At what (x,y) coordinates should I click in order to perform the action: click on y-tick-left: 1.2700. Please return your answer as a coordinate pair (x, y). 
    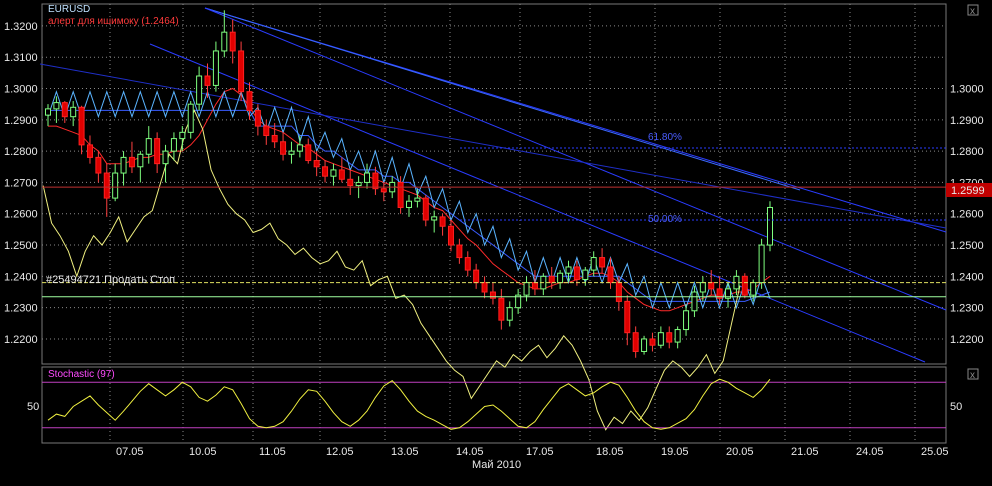
    Looking at the image, I should click on (21, 183).